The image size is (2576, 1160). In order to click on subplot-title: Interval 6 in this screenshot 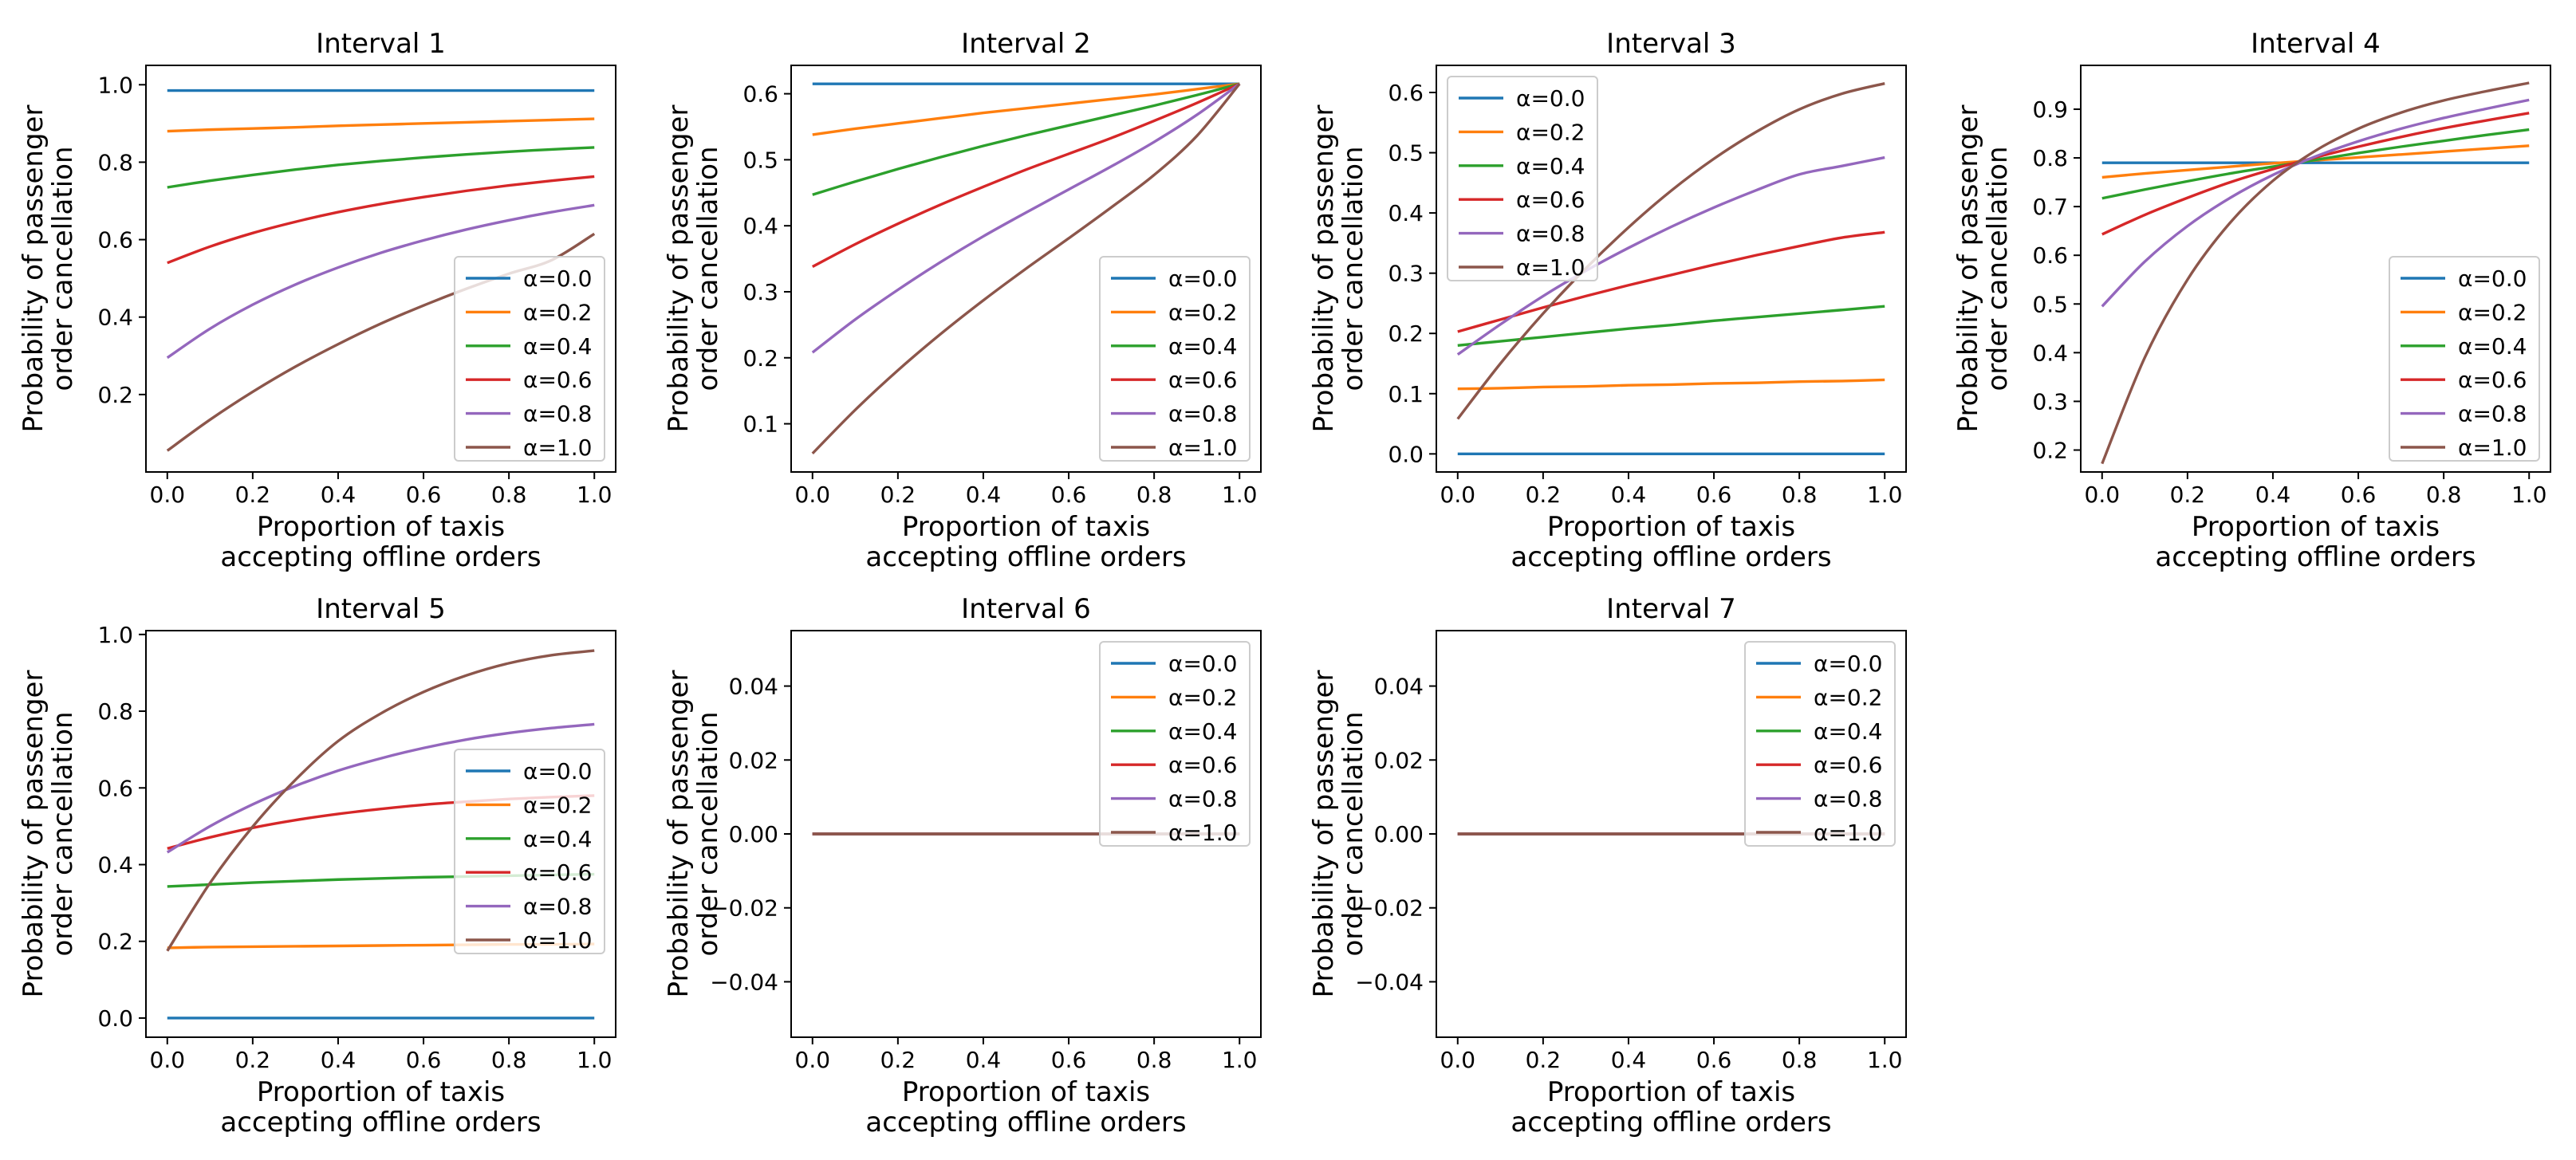, I will do `click(1026, 609)`.